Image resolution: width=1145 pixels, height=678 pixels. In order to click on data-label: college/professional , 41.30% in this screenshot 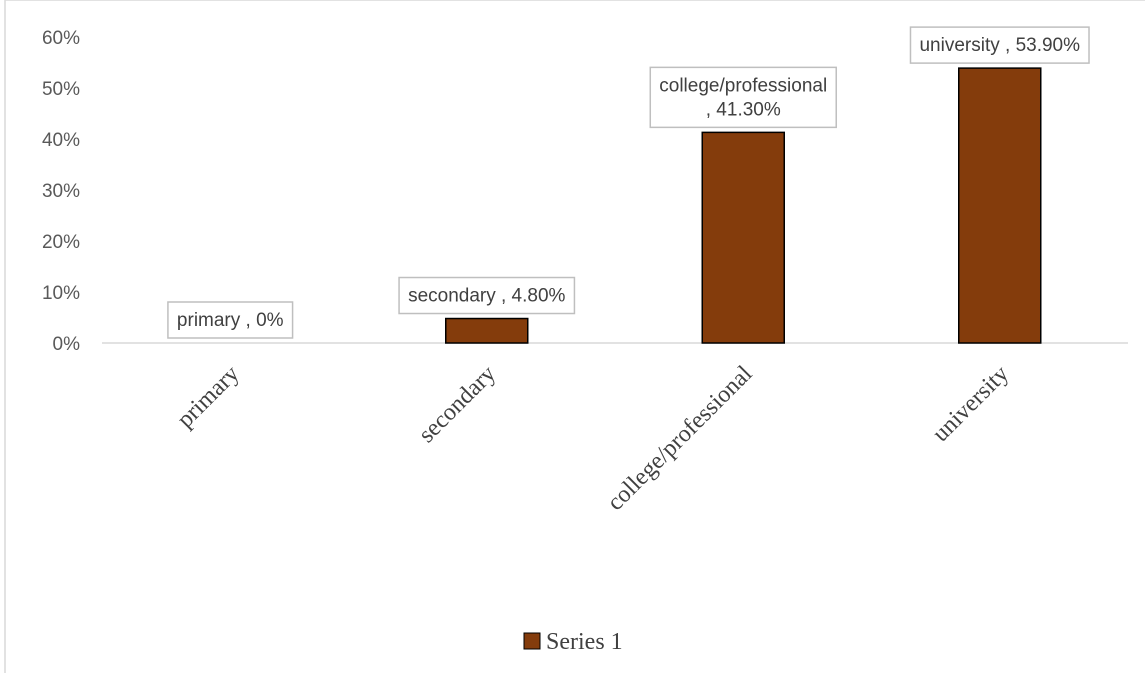, I will do `click(743, 97)`.